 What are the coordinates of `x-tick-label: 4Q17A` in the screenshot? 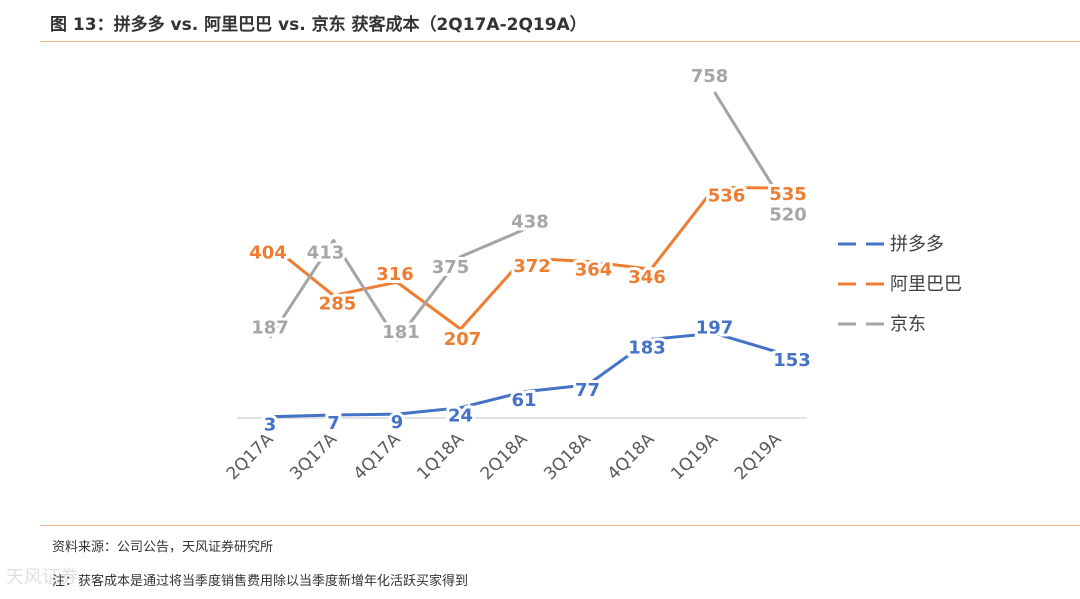 It's located at (377, 456).